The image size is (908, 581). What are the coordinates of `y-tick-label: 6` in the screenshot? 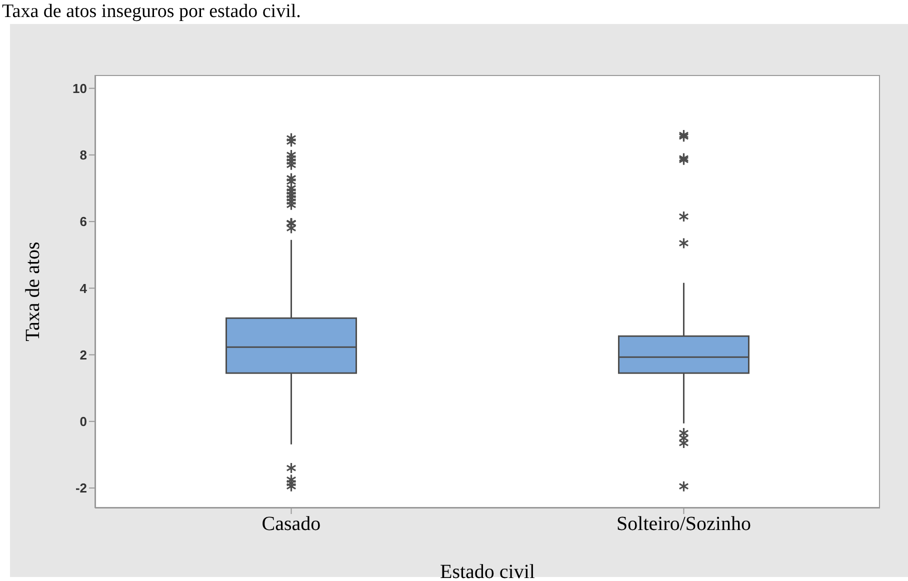 It's located at (83, 222).